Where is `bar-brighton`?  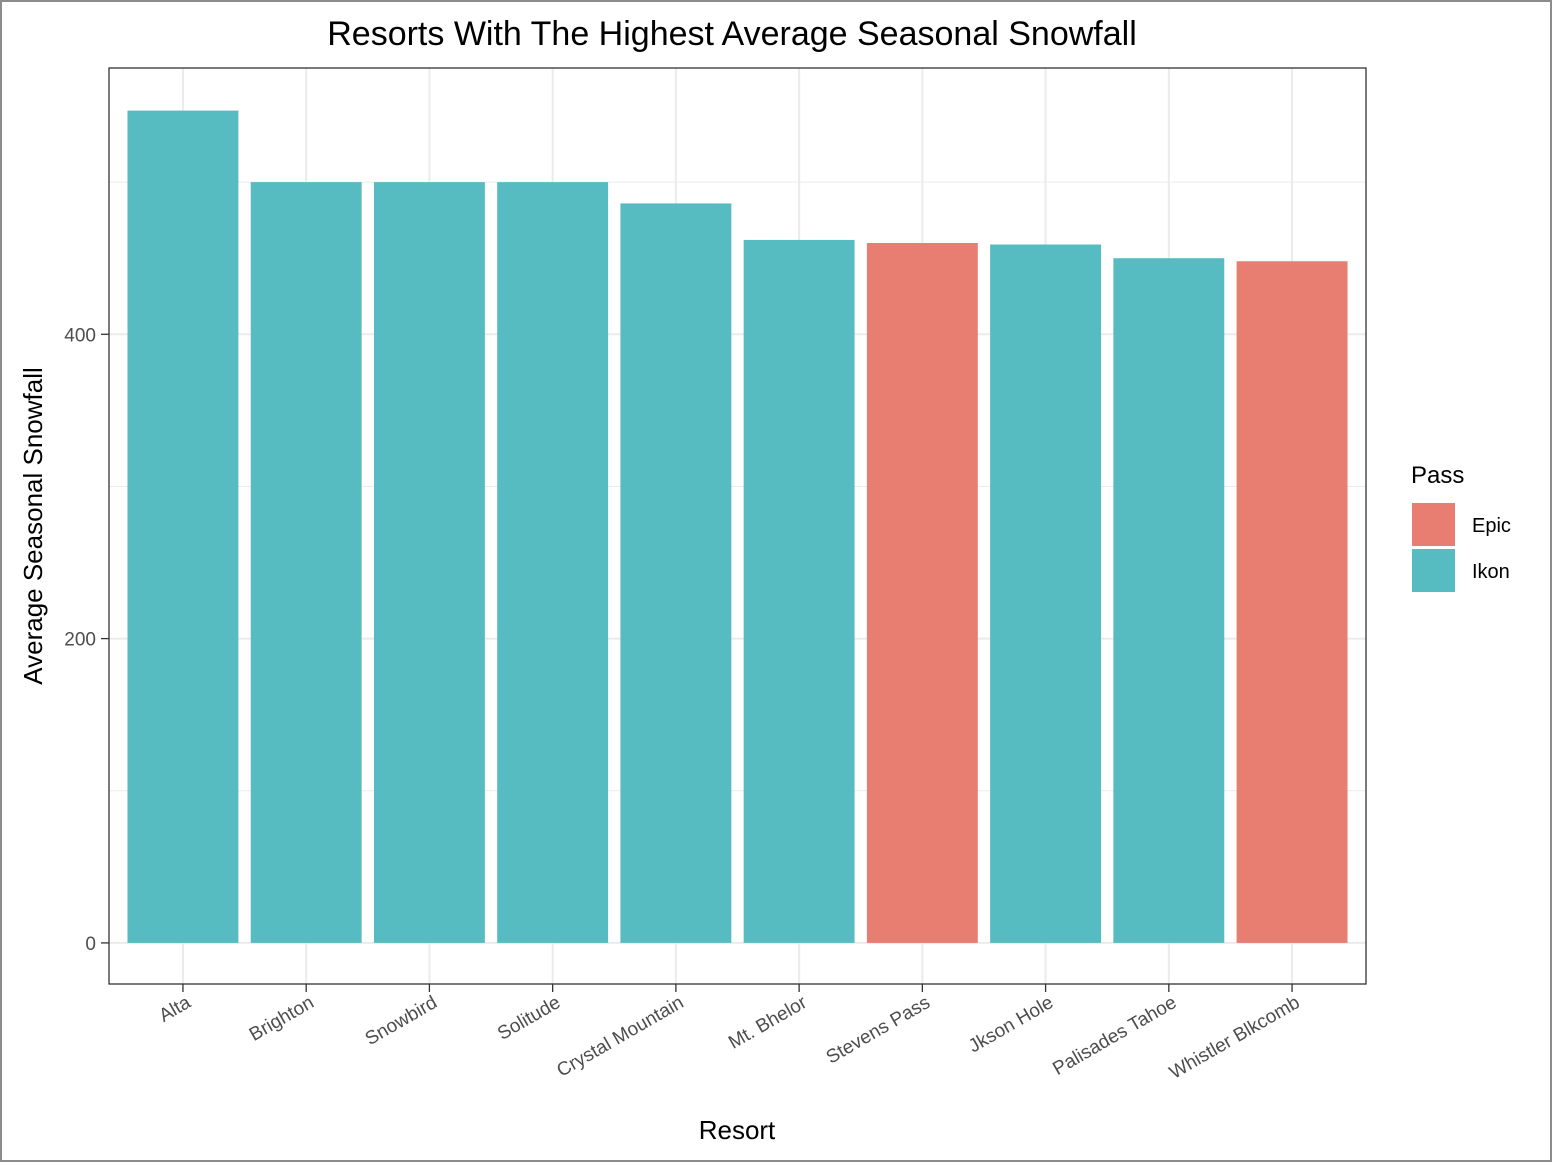
bar-brighton is located at coordinates (306, 562).